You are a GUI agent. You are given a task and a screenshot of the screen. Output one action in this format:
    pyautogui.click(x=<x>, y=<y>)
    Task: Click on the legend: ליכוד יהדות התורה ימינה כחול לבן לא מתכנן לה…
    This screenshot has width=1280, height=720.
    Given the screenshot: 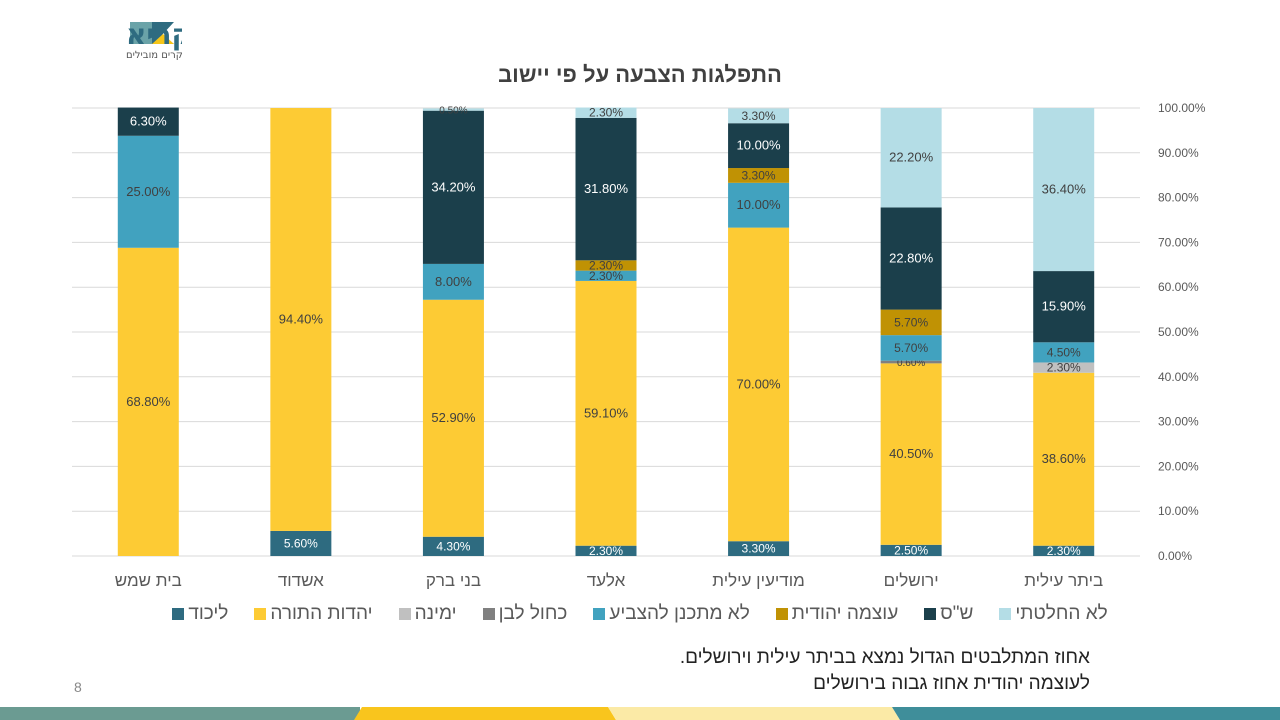 What is the action you would take?
    pyautogui.click(x=640, y=614)
    